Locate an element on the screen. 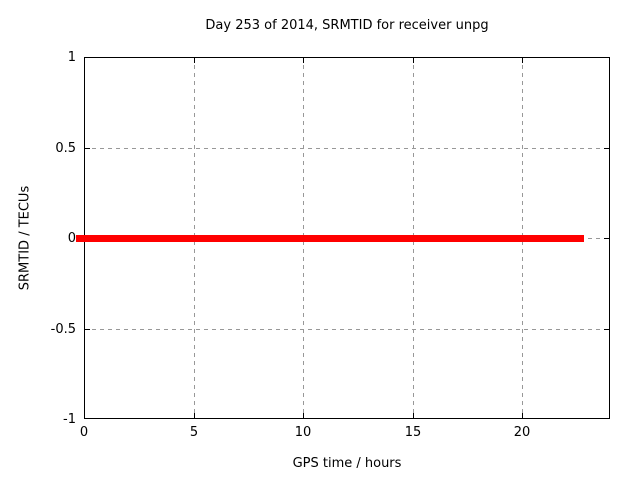 The width and height of the screenshot is (640, 480). x-tick-label: 15 is located at coordinates (413, 432).